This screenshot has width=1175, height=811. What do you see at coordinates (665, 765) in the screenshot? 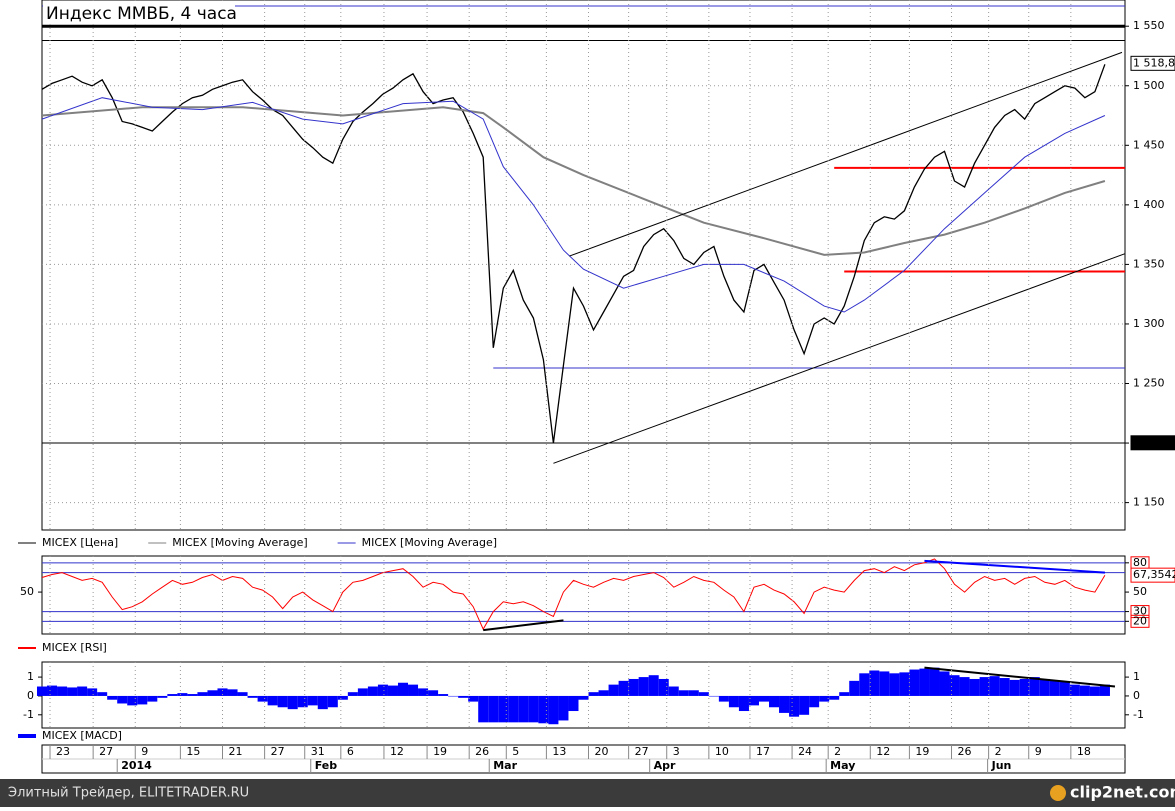
I see `month-label: Apr` at bounding box center [665, 765].